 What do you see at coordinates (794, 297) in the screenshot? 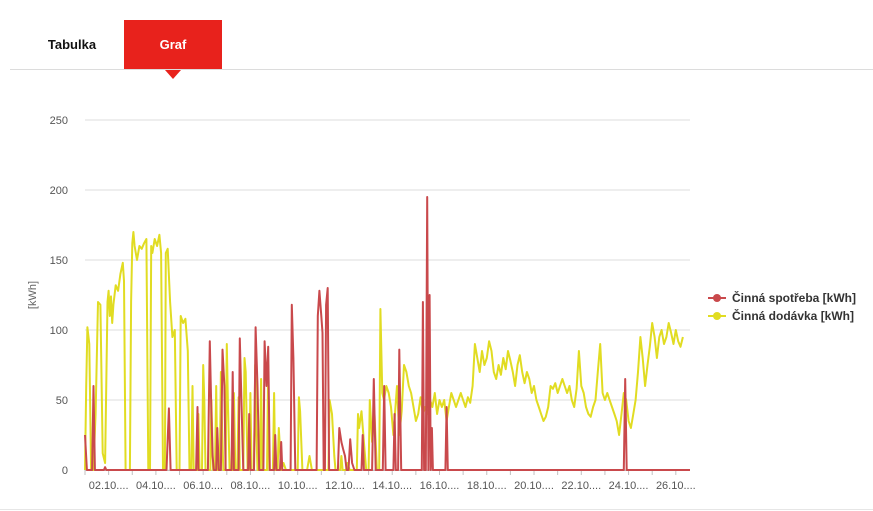
I see `legend-label: Činná spotřeba [kWh]` at bounding box center [794, 297].